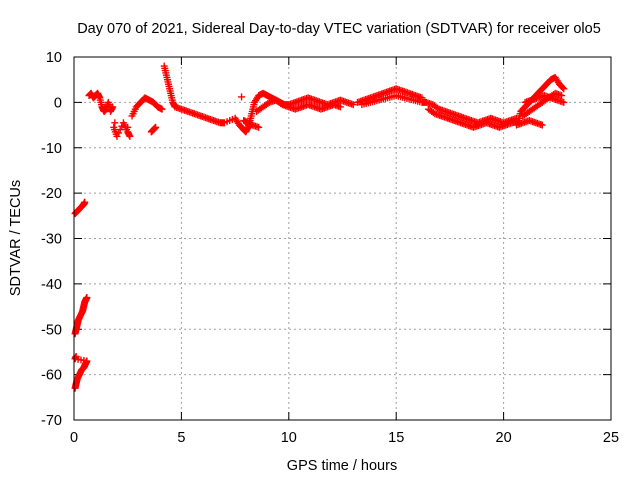  What do you see at coordinates (396, 438) in the screenshot?
I see `x-tick-label: 15` at bounding box center [396, 438].